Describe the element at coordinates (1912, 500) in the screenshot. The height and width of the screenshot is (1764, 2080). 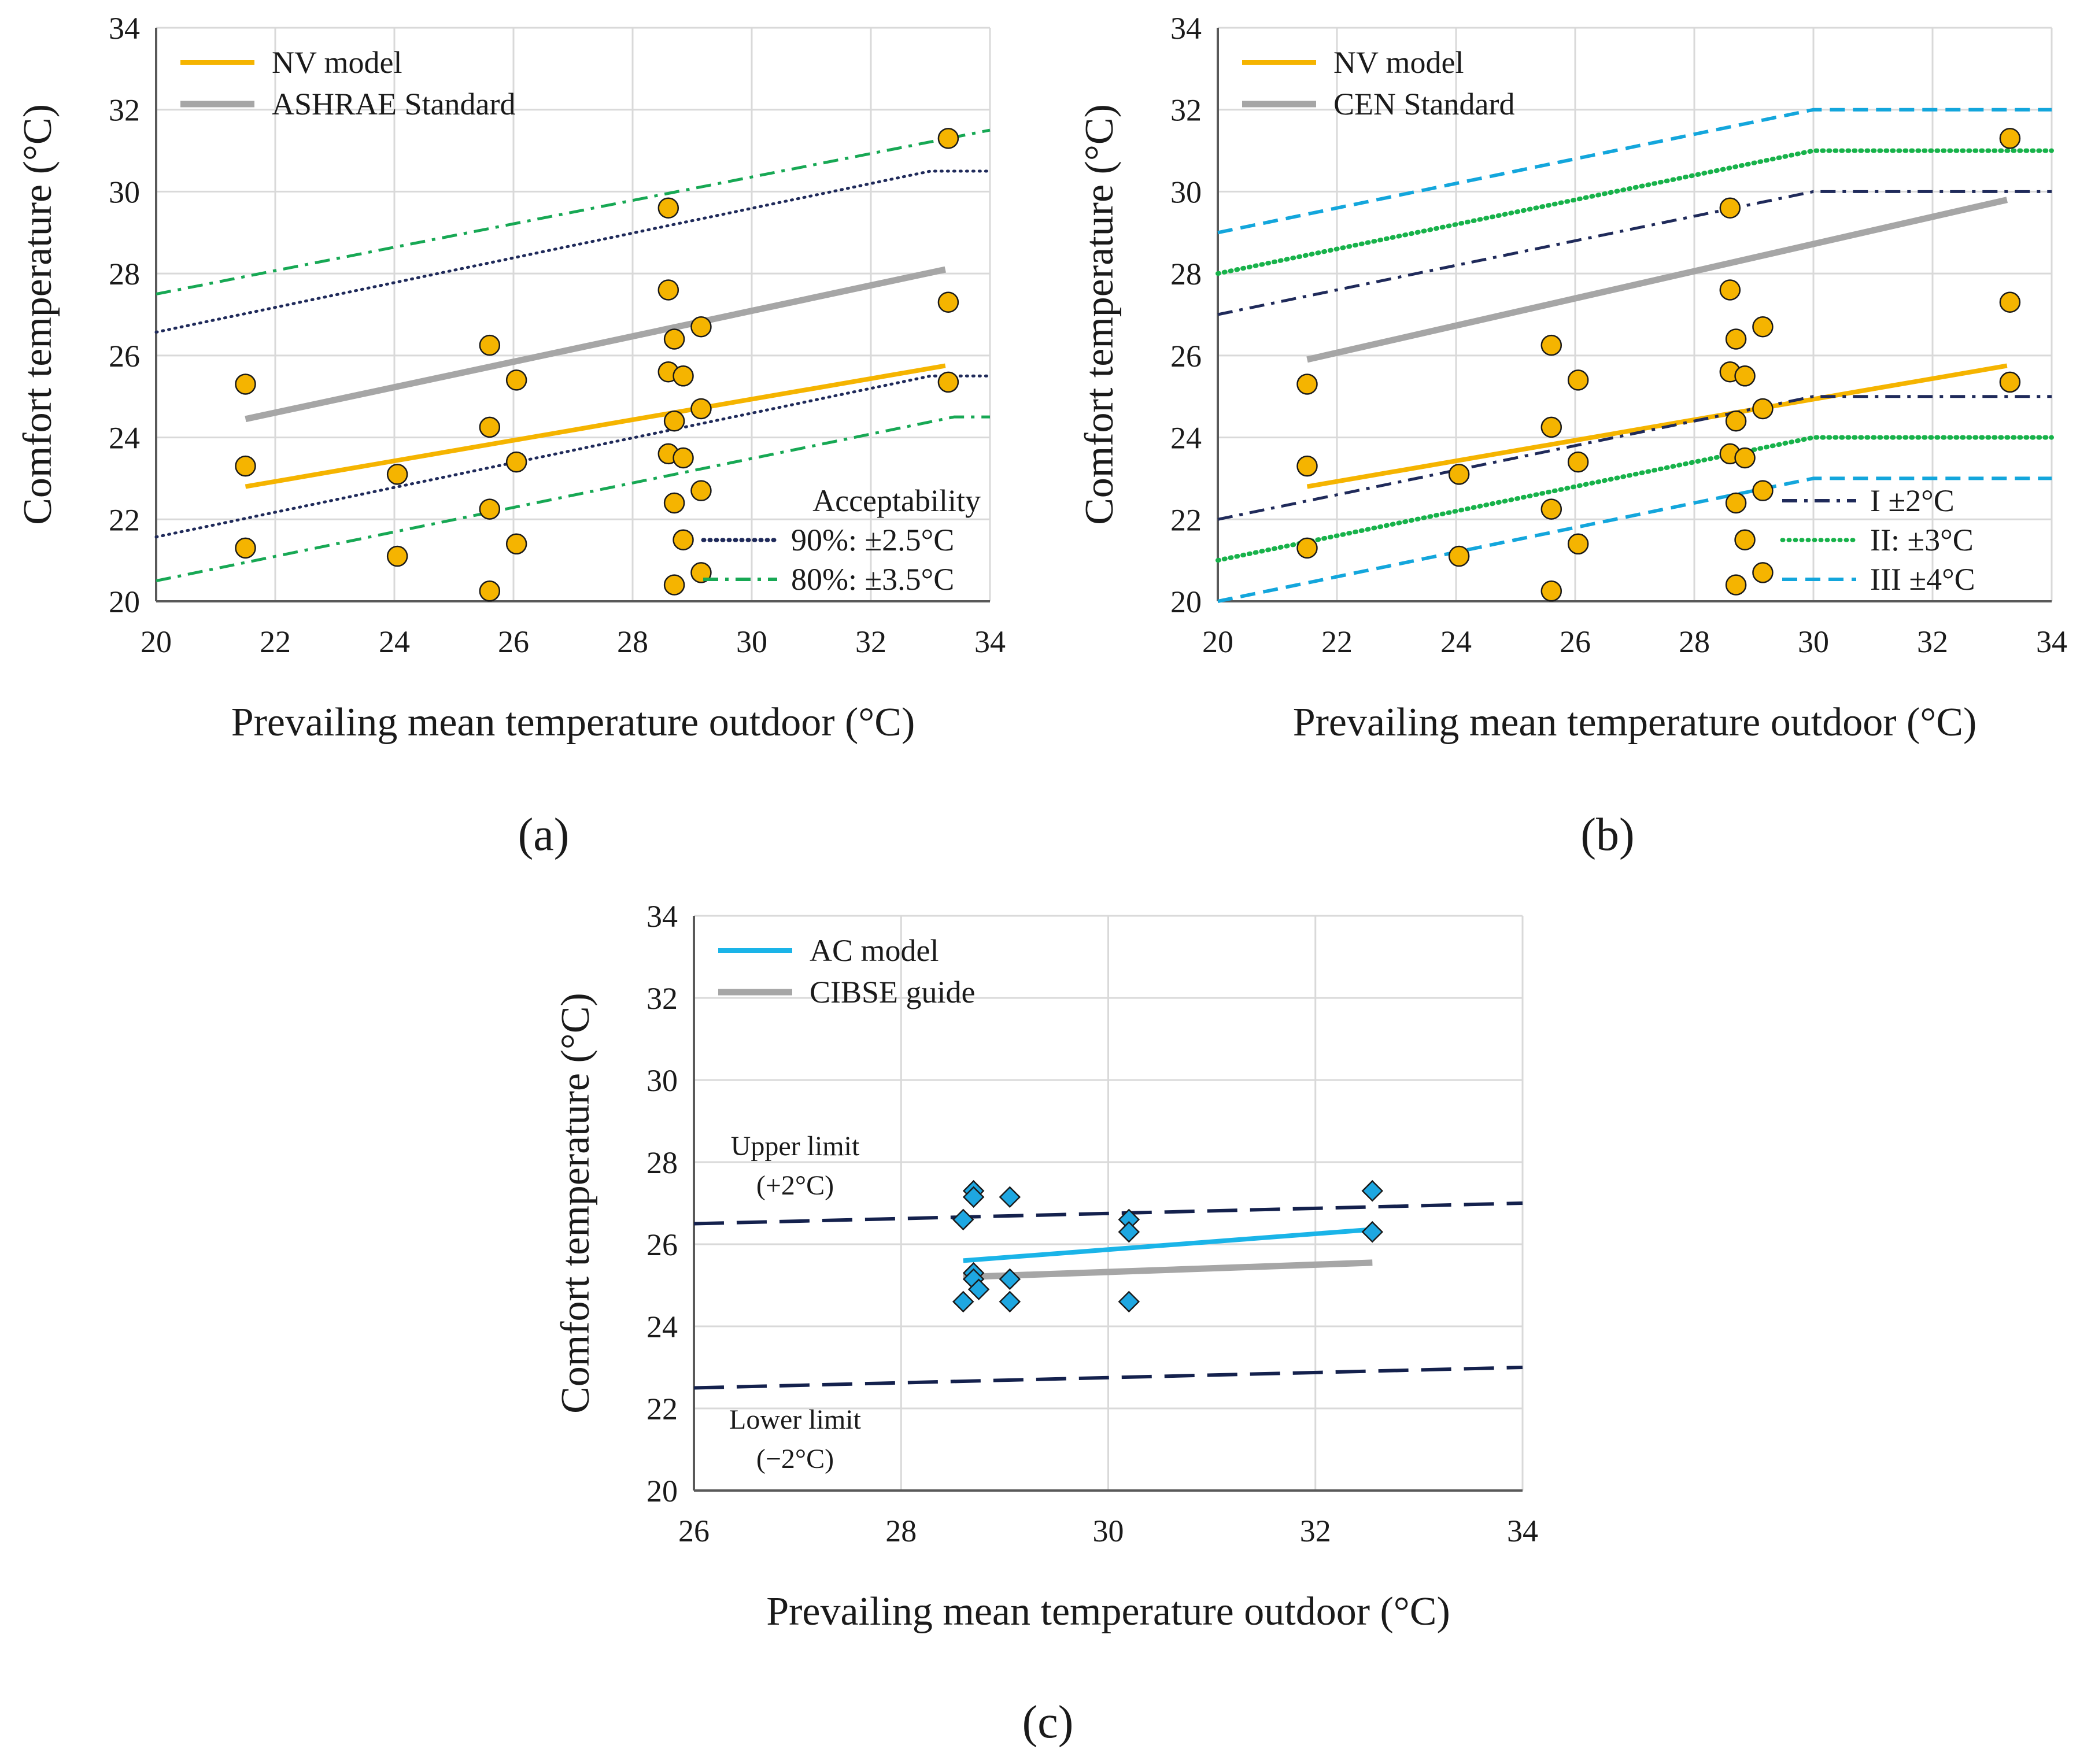
I see `legend-label: I ±2°C` at that location.